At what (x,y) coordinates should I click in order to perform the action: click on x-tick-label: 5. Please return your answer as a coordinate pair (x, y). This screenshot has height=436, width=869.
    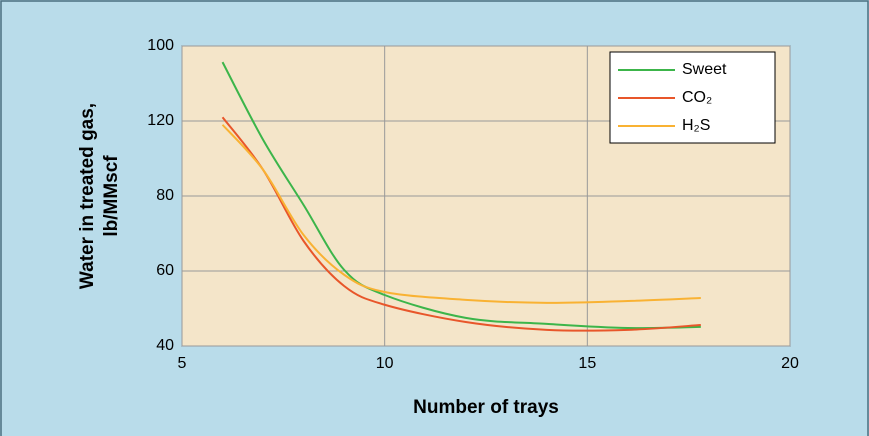
    Looking at the image, I should click on (182, 363).